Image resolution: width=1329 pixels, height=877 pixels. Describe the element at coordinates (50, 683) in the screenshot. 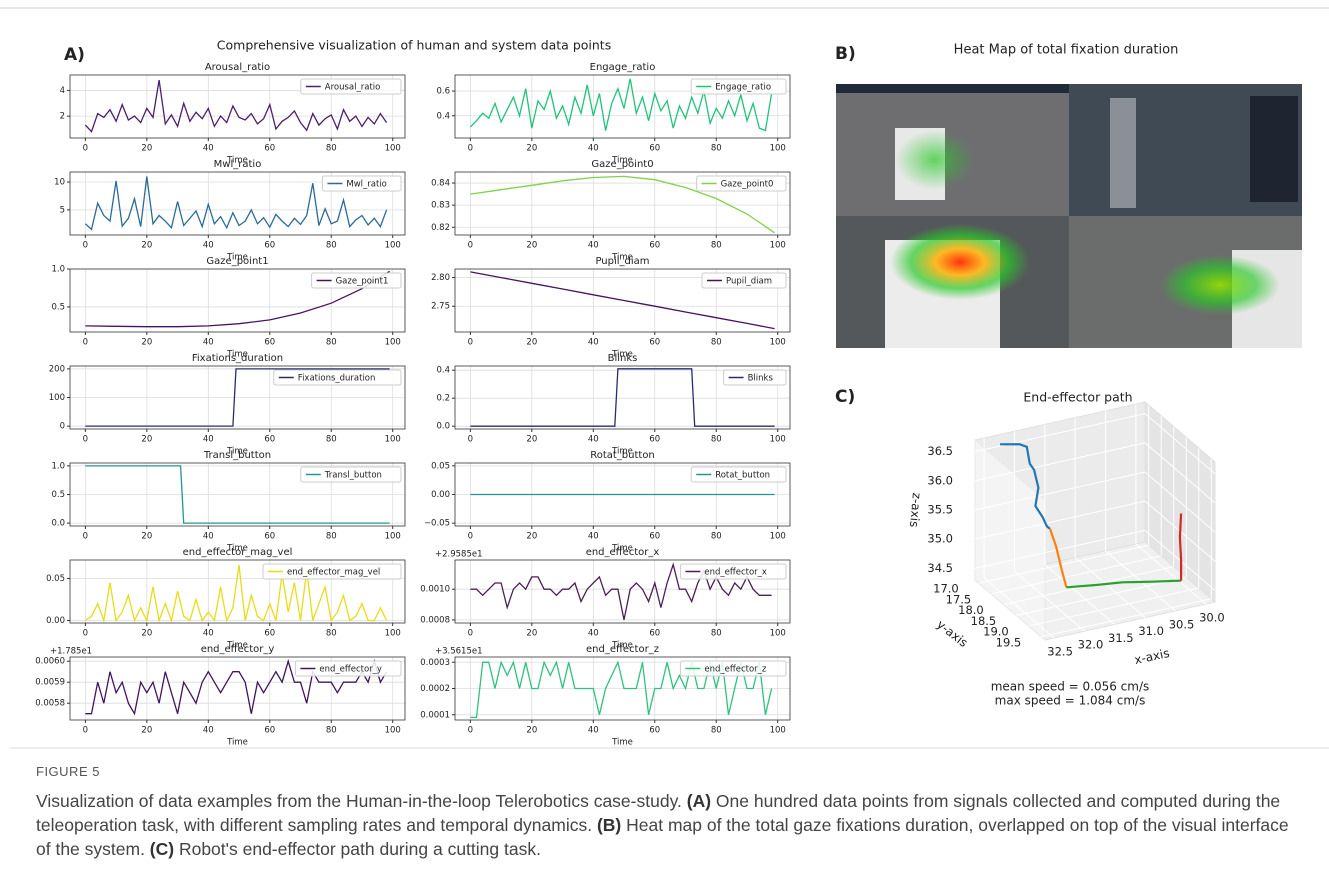

I see `y-tick-label: 0.0059` at that location.